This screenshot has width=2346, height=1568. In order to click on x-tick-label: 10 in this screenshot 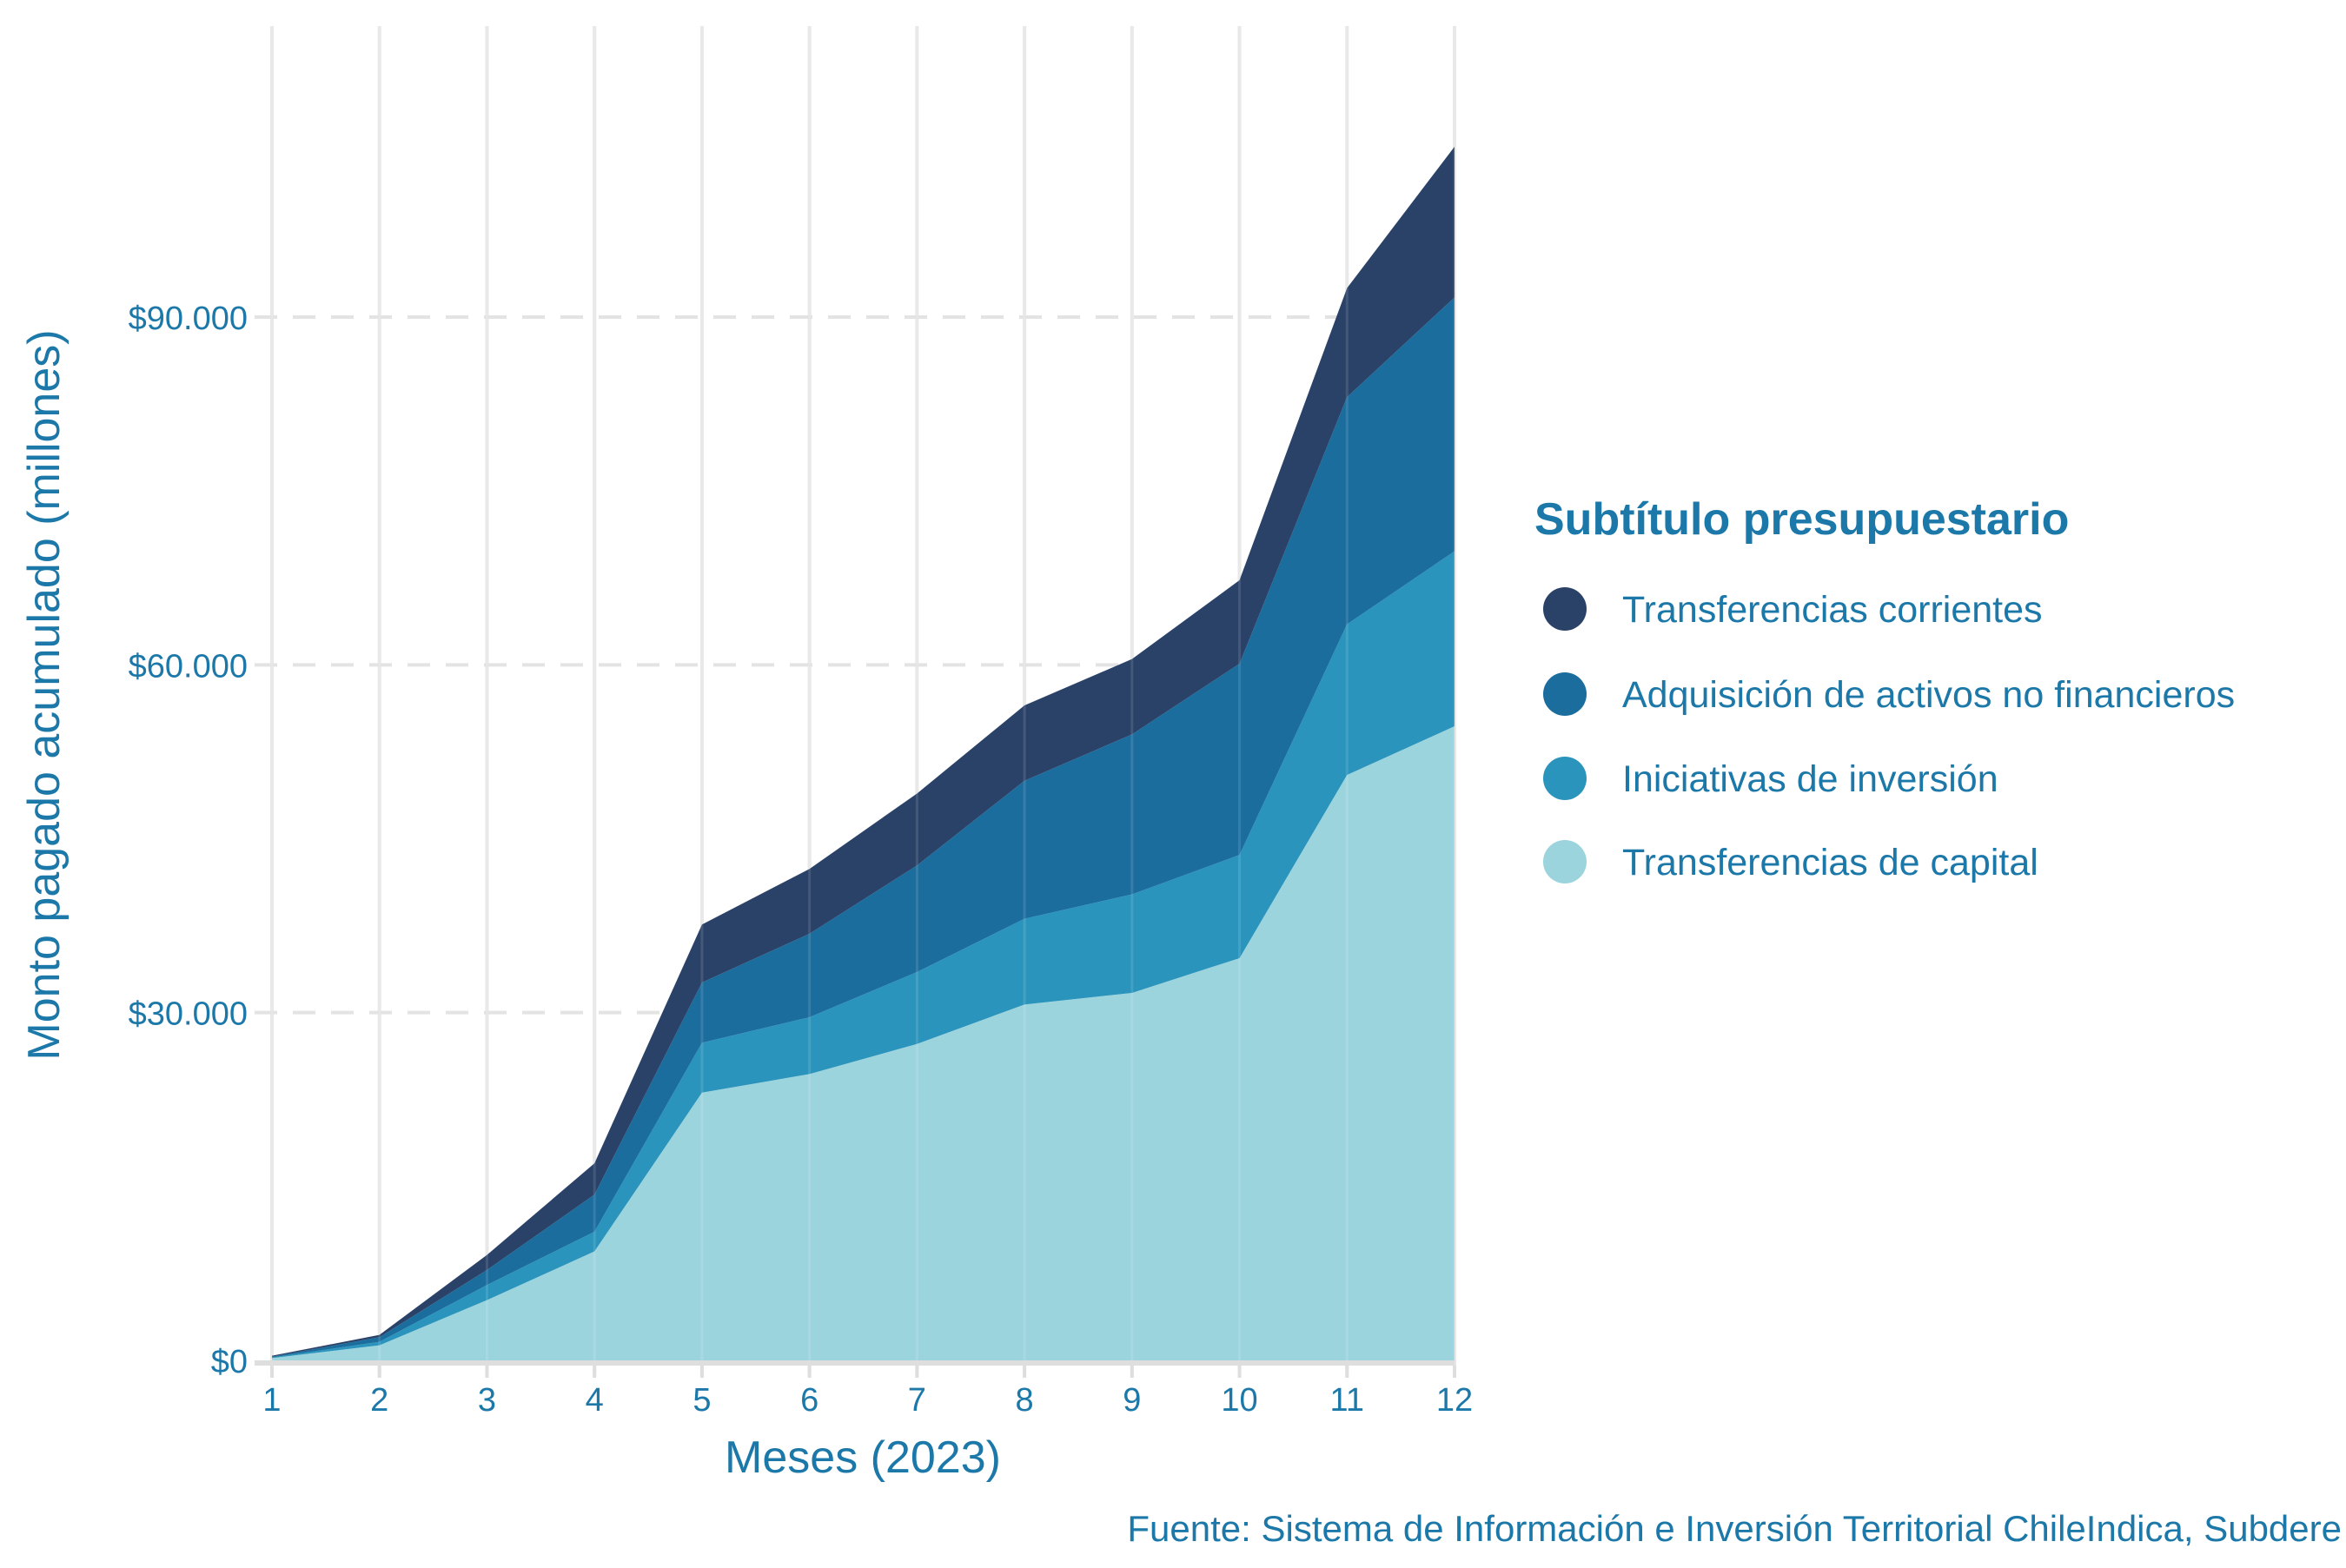, I will do `click(1239, 1400)`.